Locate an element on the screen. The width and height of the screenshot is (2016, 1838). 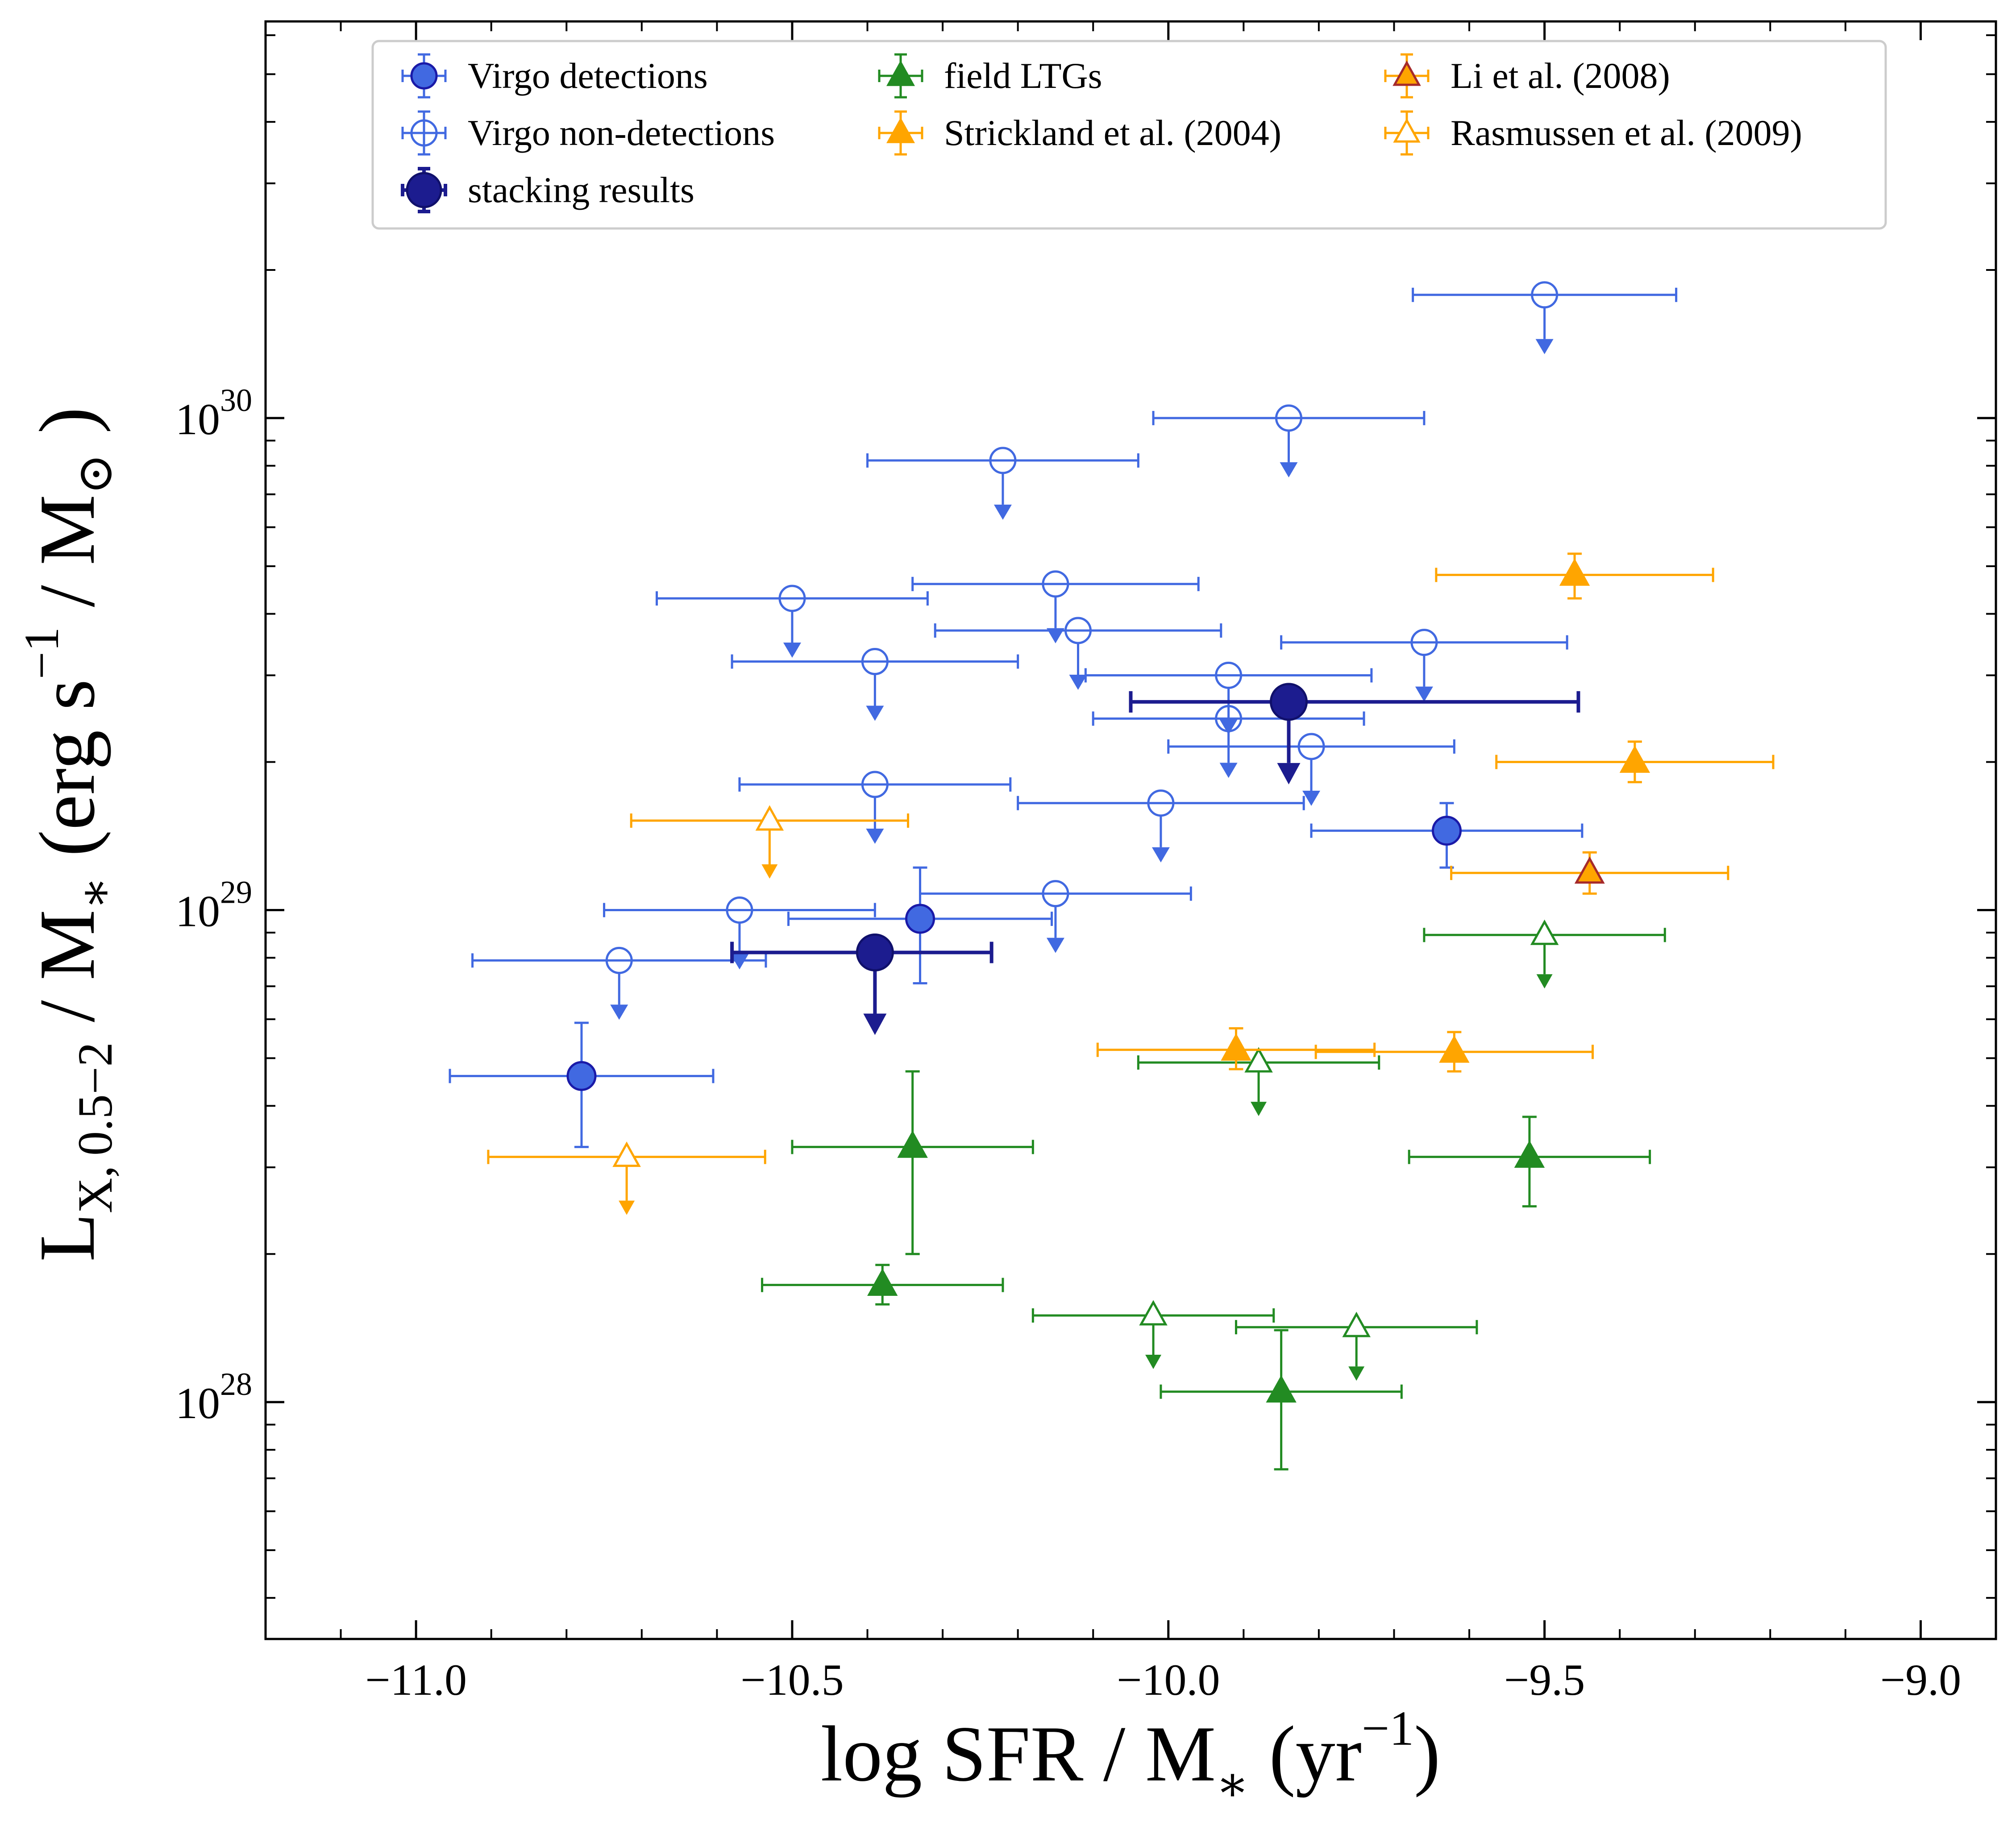
rasmussen-marker is located at coordinates (769, 818).